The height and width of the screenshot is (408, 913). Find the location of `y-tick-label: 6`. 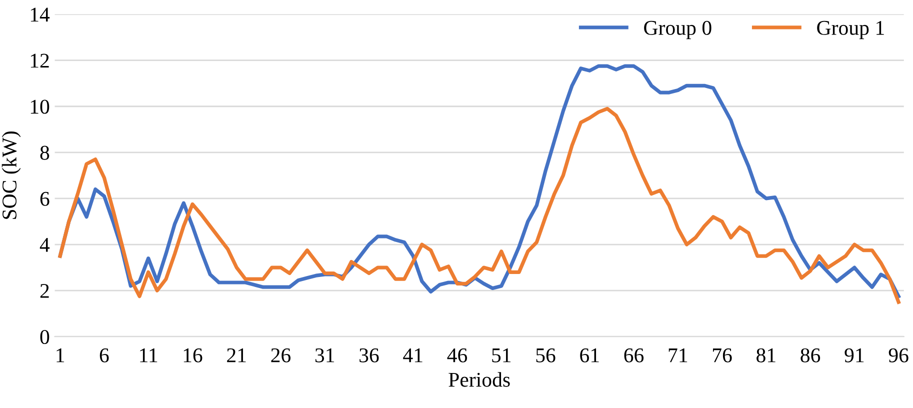

y-tick-label: 6 is located at coordinates (45, 199).